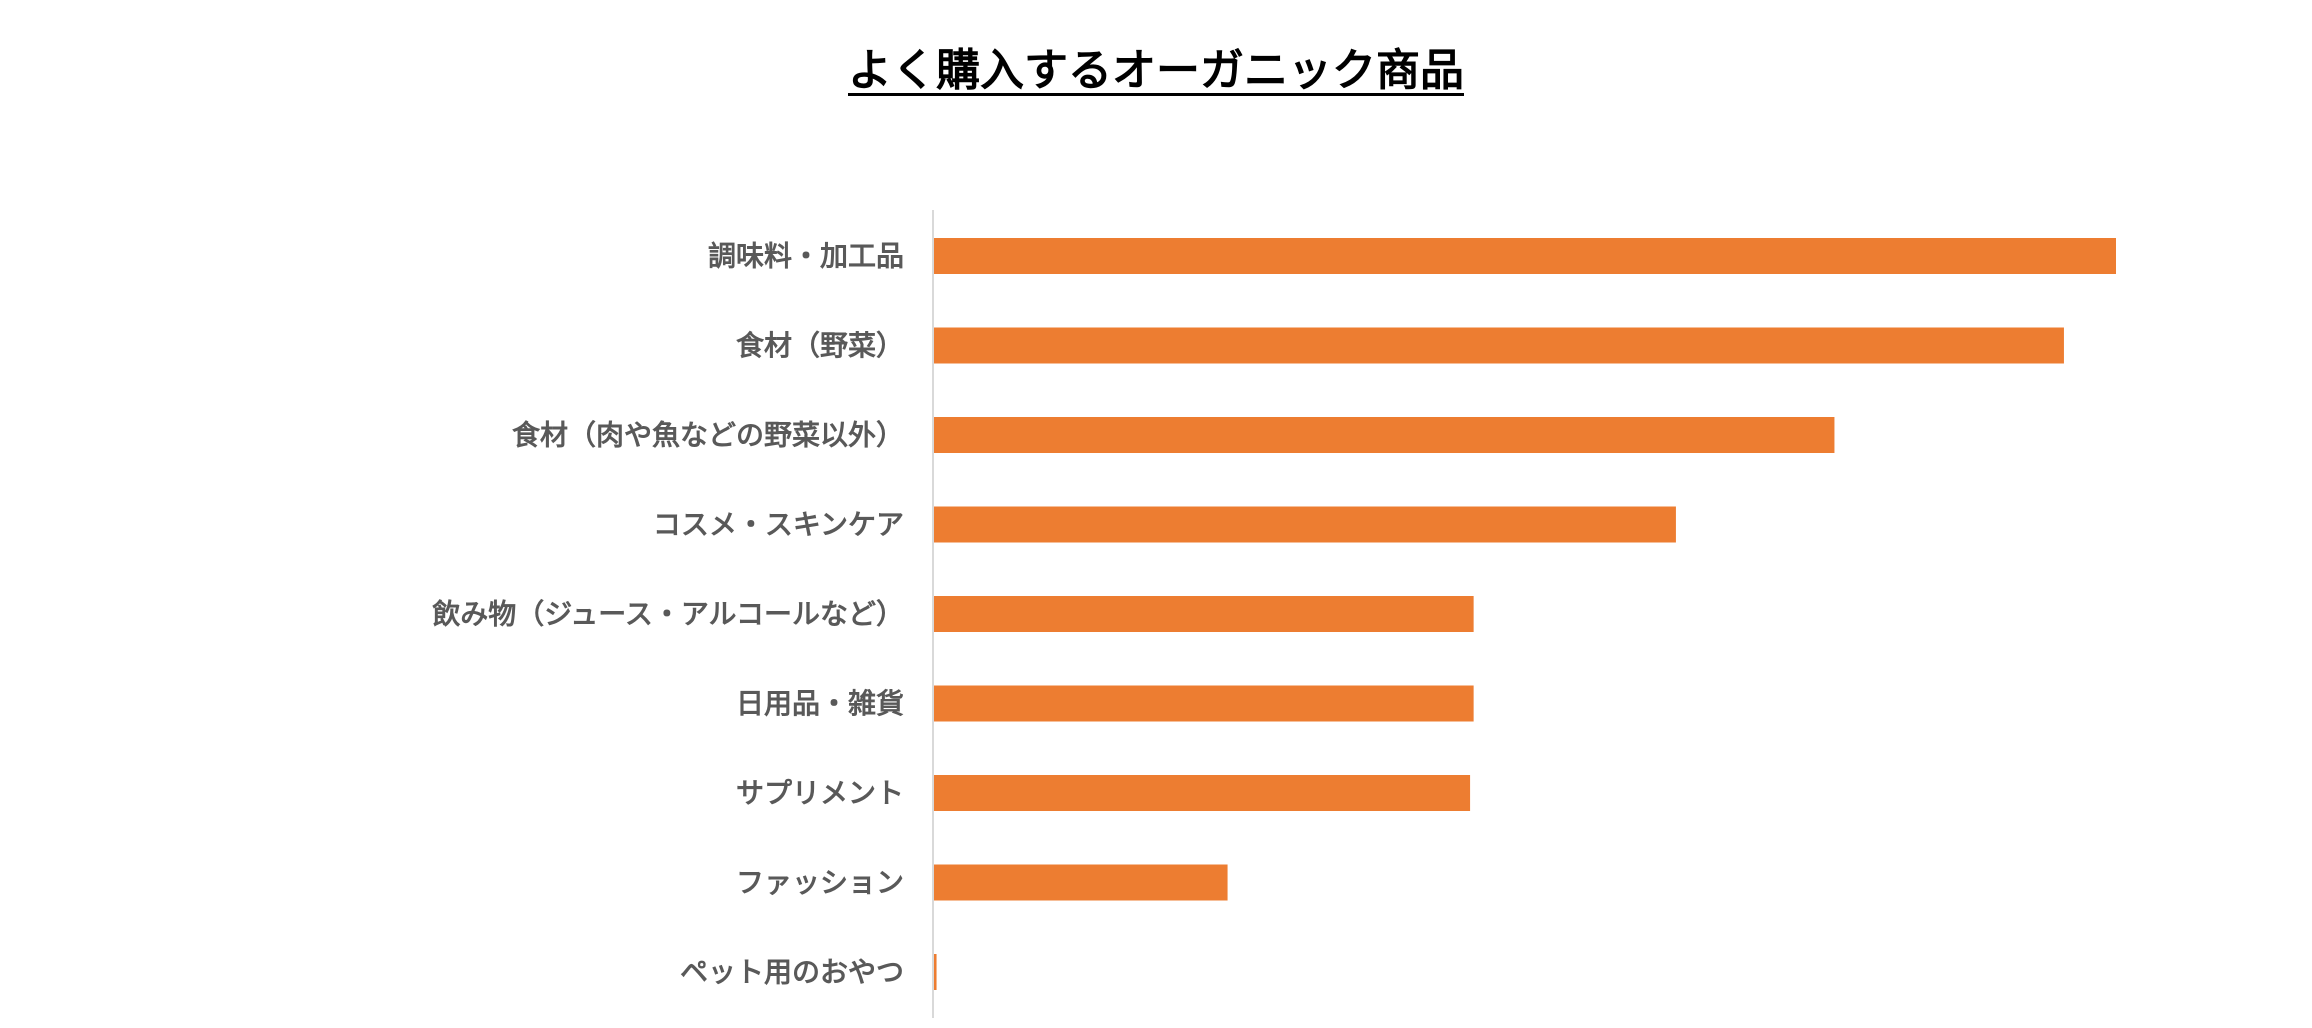 The height and width of the screenshot is (1028, 2312). What do you see at coordinates (820, 345) in the screenshot?
I see `category-label-1: 食材（野菜）` at bounding box center [820, 345].